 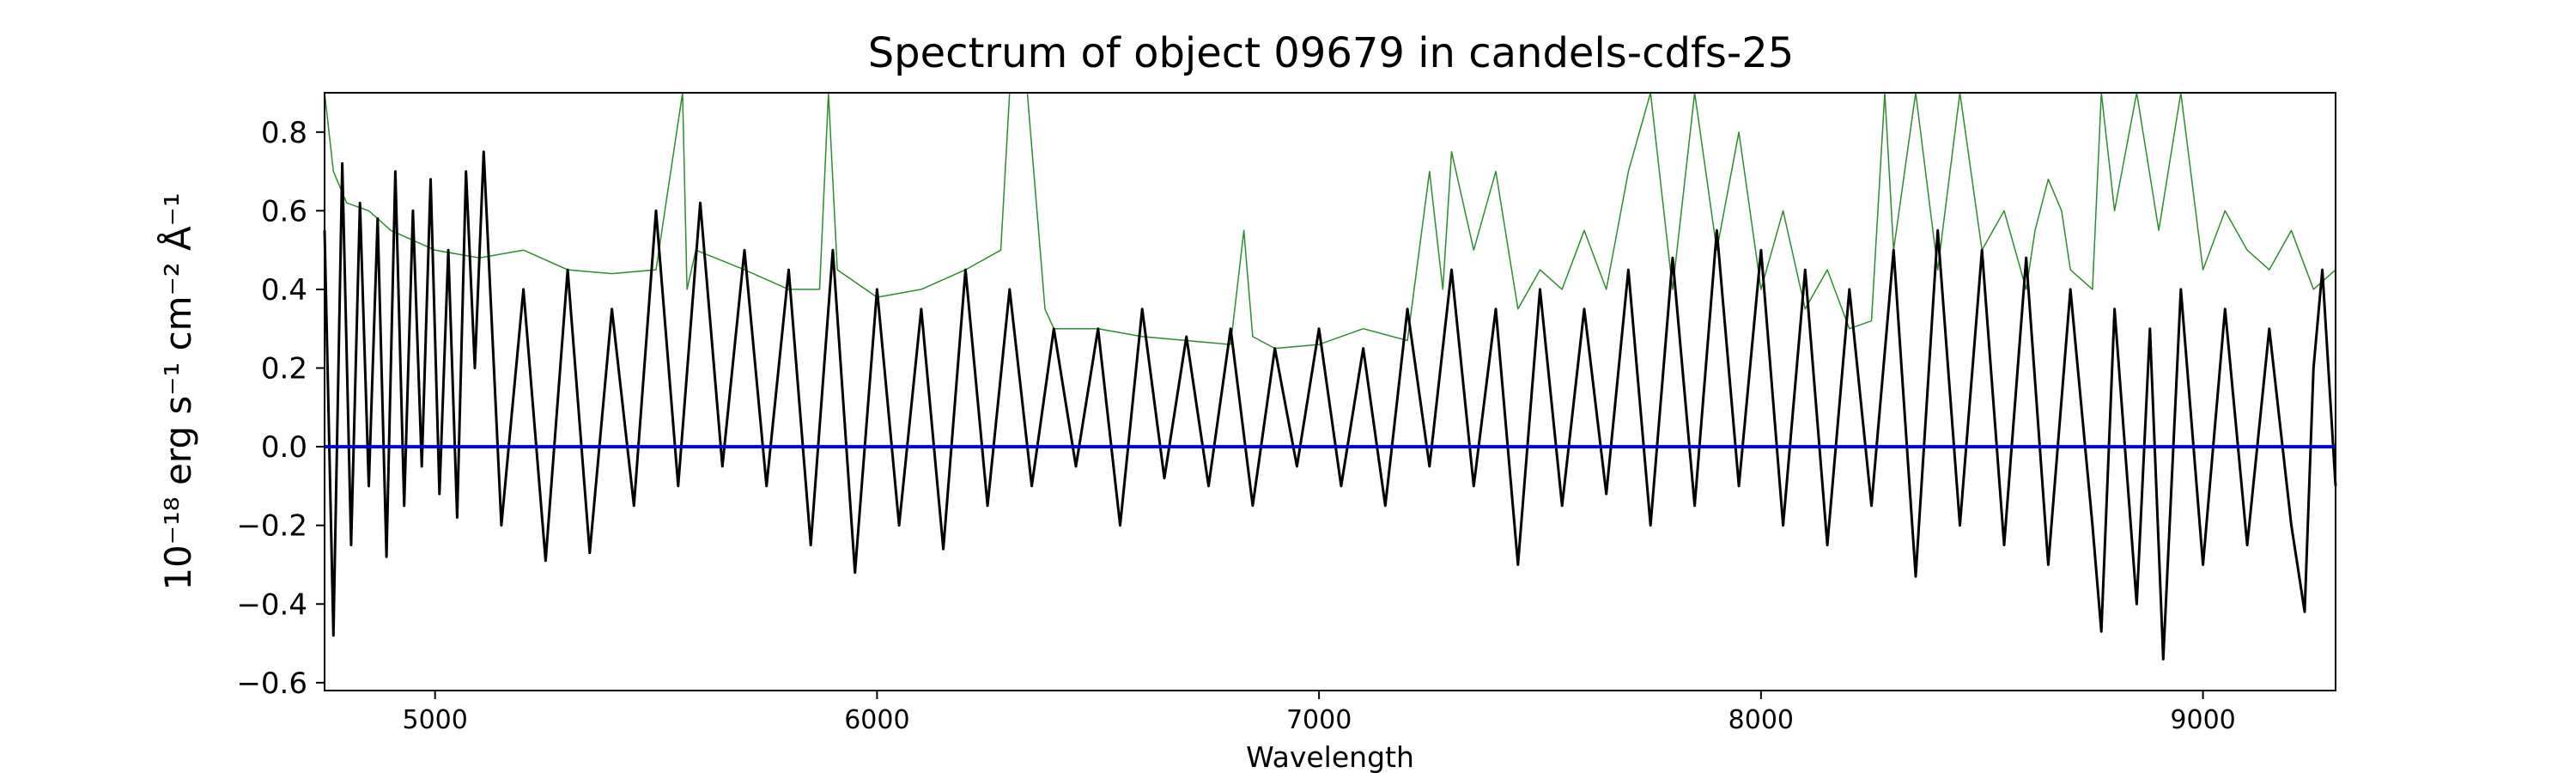 I want to click on x-tick-label: 9000, so click(x=2202, y=720).